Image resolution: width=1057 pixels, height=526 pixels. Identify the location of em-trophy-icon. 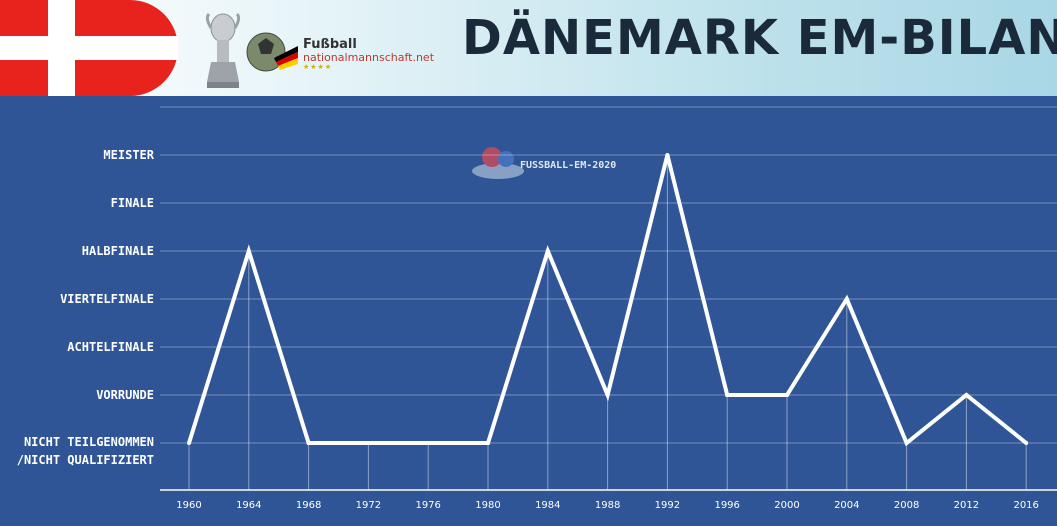
(223, 50).